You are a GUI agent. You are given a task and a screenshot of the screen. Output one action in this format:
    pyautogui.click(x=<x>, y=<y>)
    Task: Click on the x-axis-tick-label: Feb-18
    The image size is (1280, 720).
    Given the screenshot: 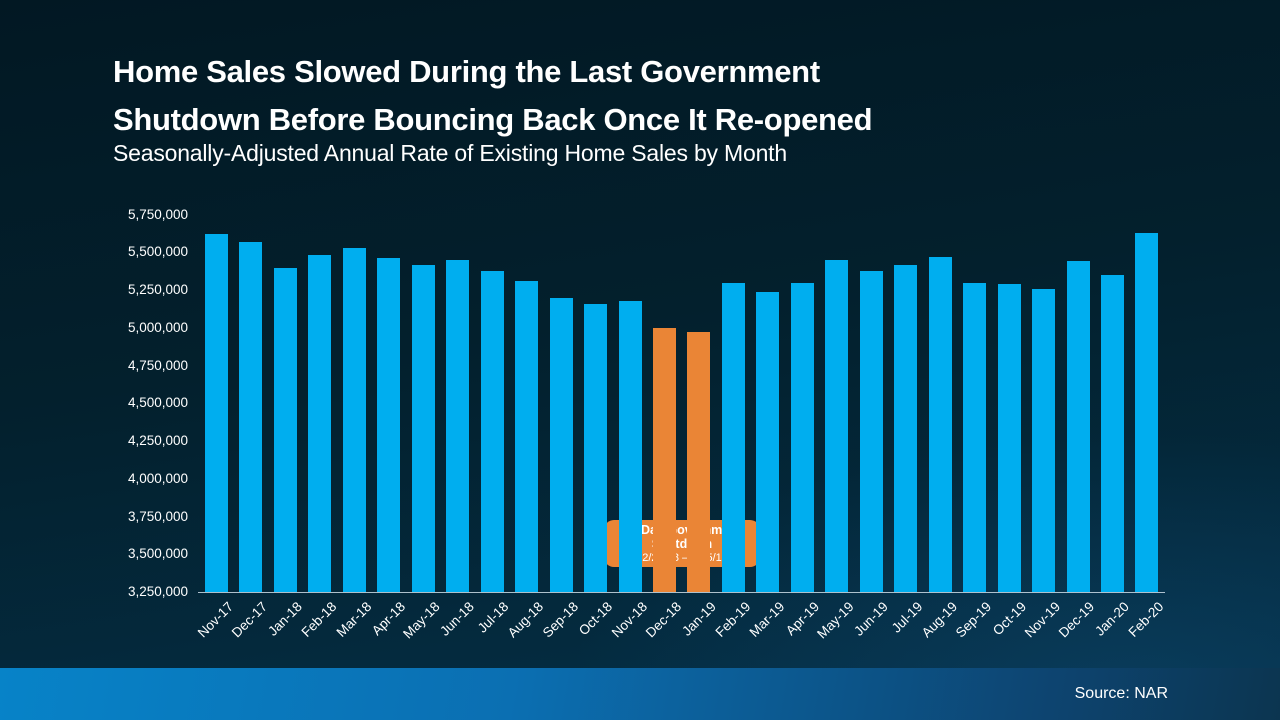 What is the action you would take?
    pyautogui.click(x=319, y=619)
    